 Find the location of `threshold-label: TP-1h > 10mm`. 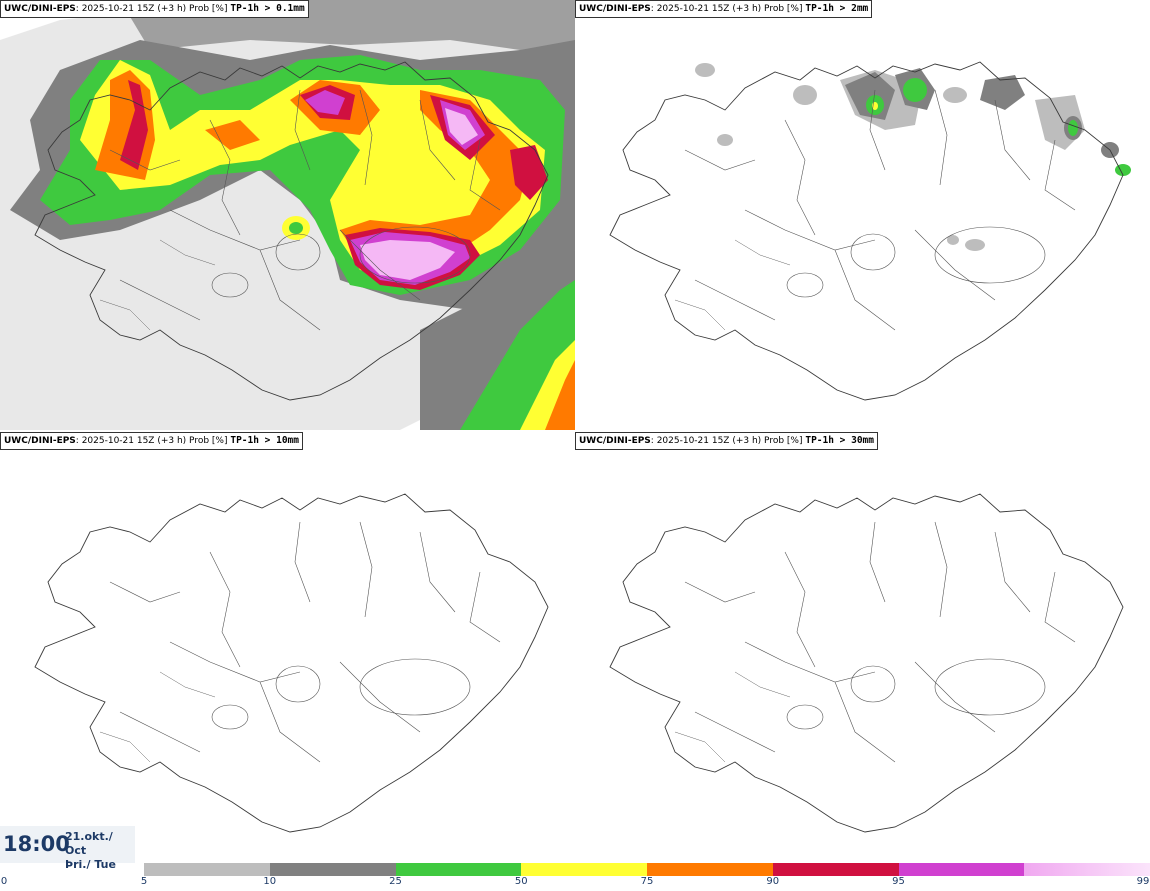

threshold-label: TP-1h > 10mm is located at coordinates (264, 440).